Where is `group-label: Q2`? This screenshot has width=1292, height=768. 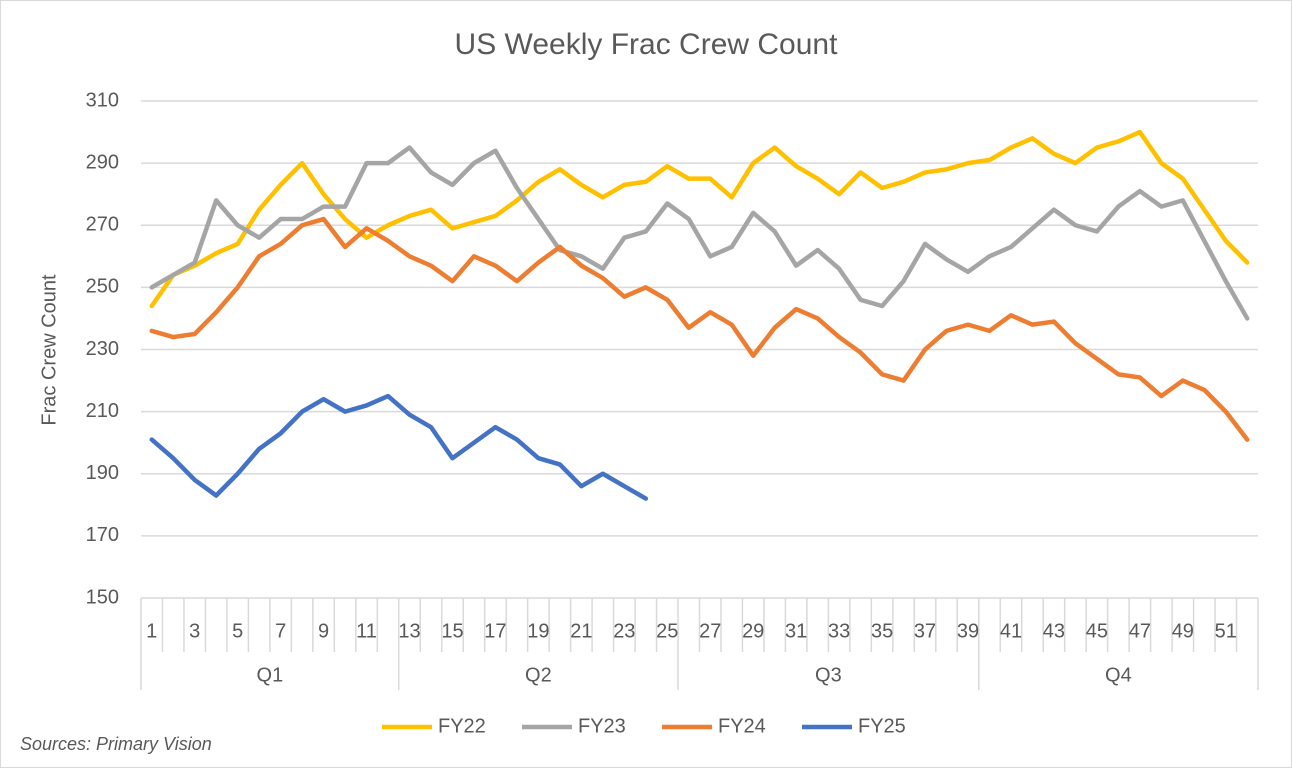
group-label: Q2 is located at coordinates (538, 675).